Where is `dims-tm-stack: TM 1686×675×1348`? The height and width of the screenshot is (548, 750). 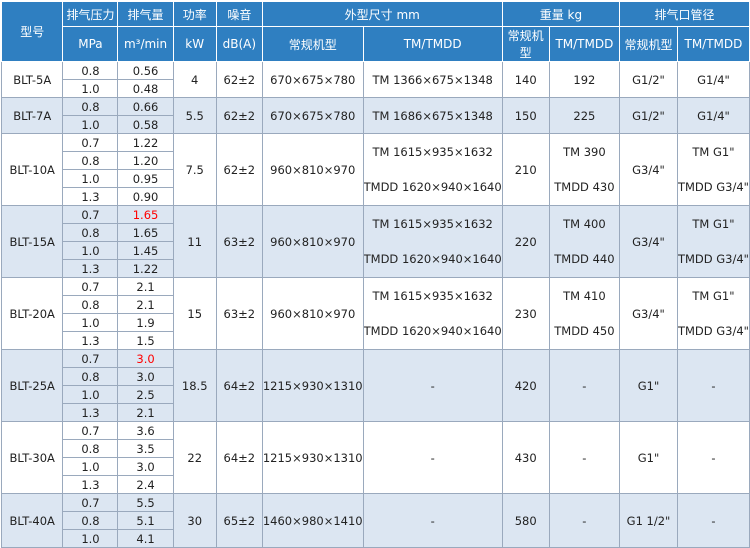 dims-tm-stack: TM 1686×675×1348 is located at coordinates (432, 116).